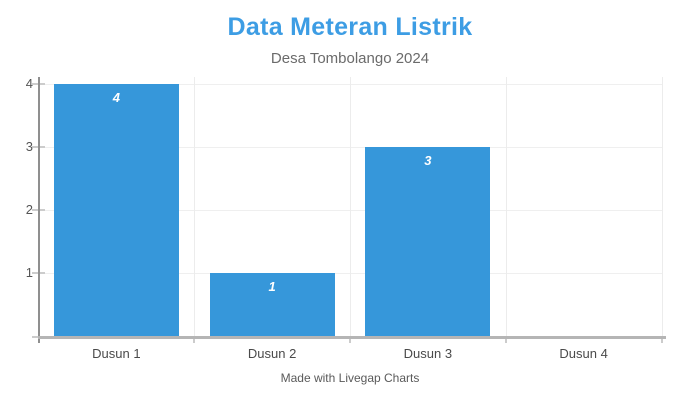 The height and width of the screenshot is (400, 700). Describe the element at coordinates (39, 210) in the screenshot. I see `y-axis-line` at that location.